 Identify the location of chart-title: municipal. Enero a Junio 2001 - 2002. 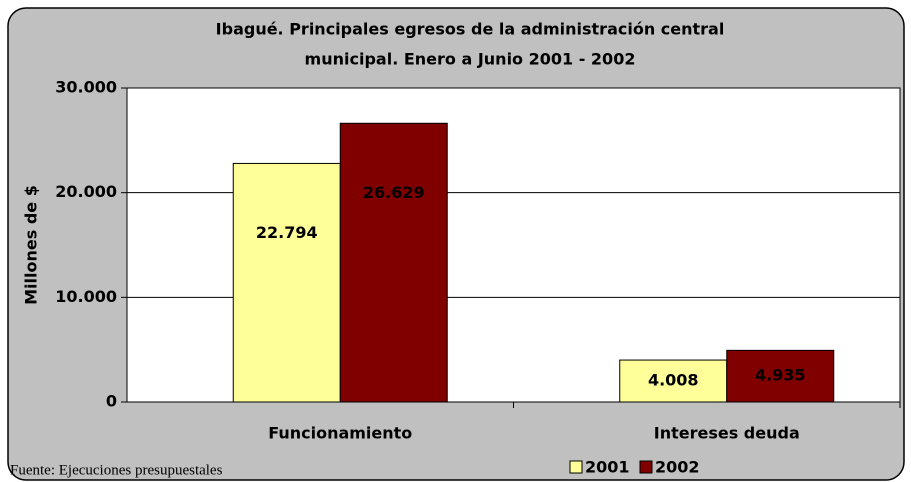
(470, 59).